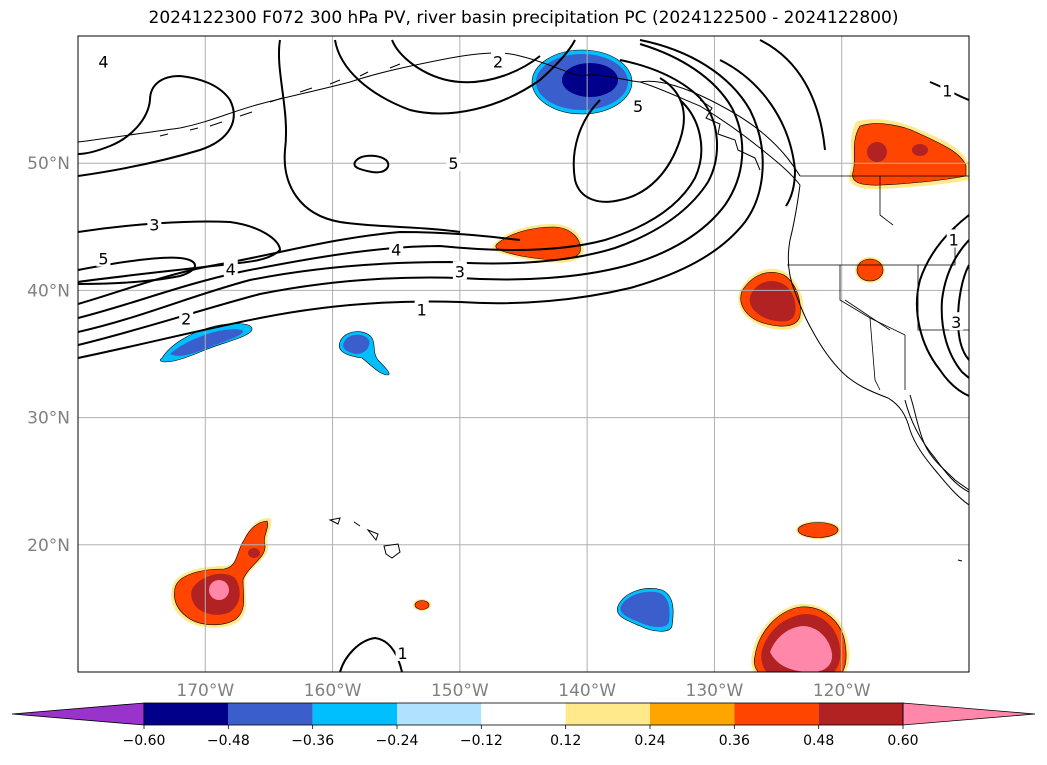 This screenshot has width=1047, height=765. What do you see at coordinates (205, 691) in the screenshot?
I see `lon-tick-label: 170°W` at bounding box center [205, 691].